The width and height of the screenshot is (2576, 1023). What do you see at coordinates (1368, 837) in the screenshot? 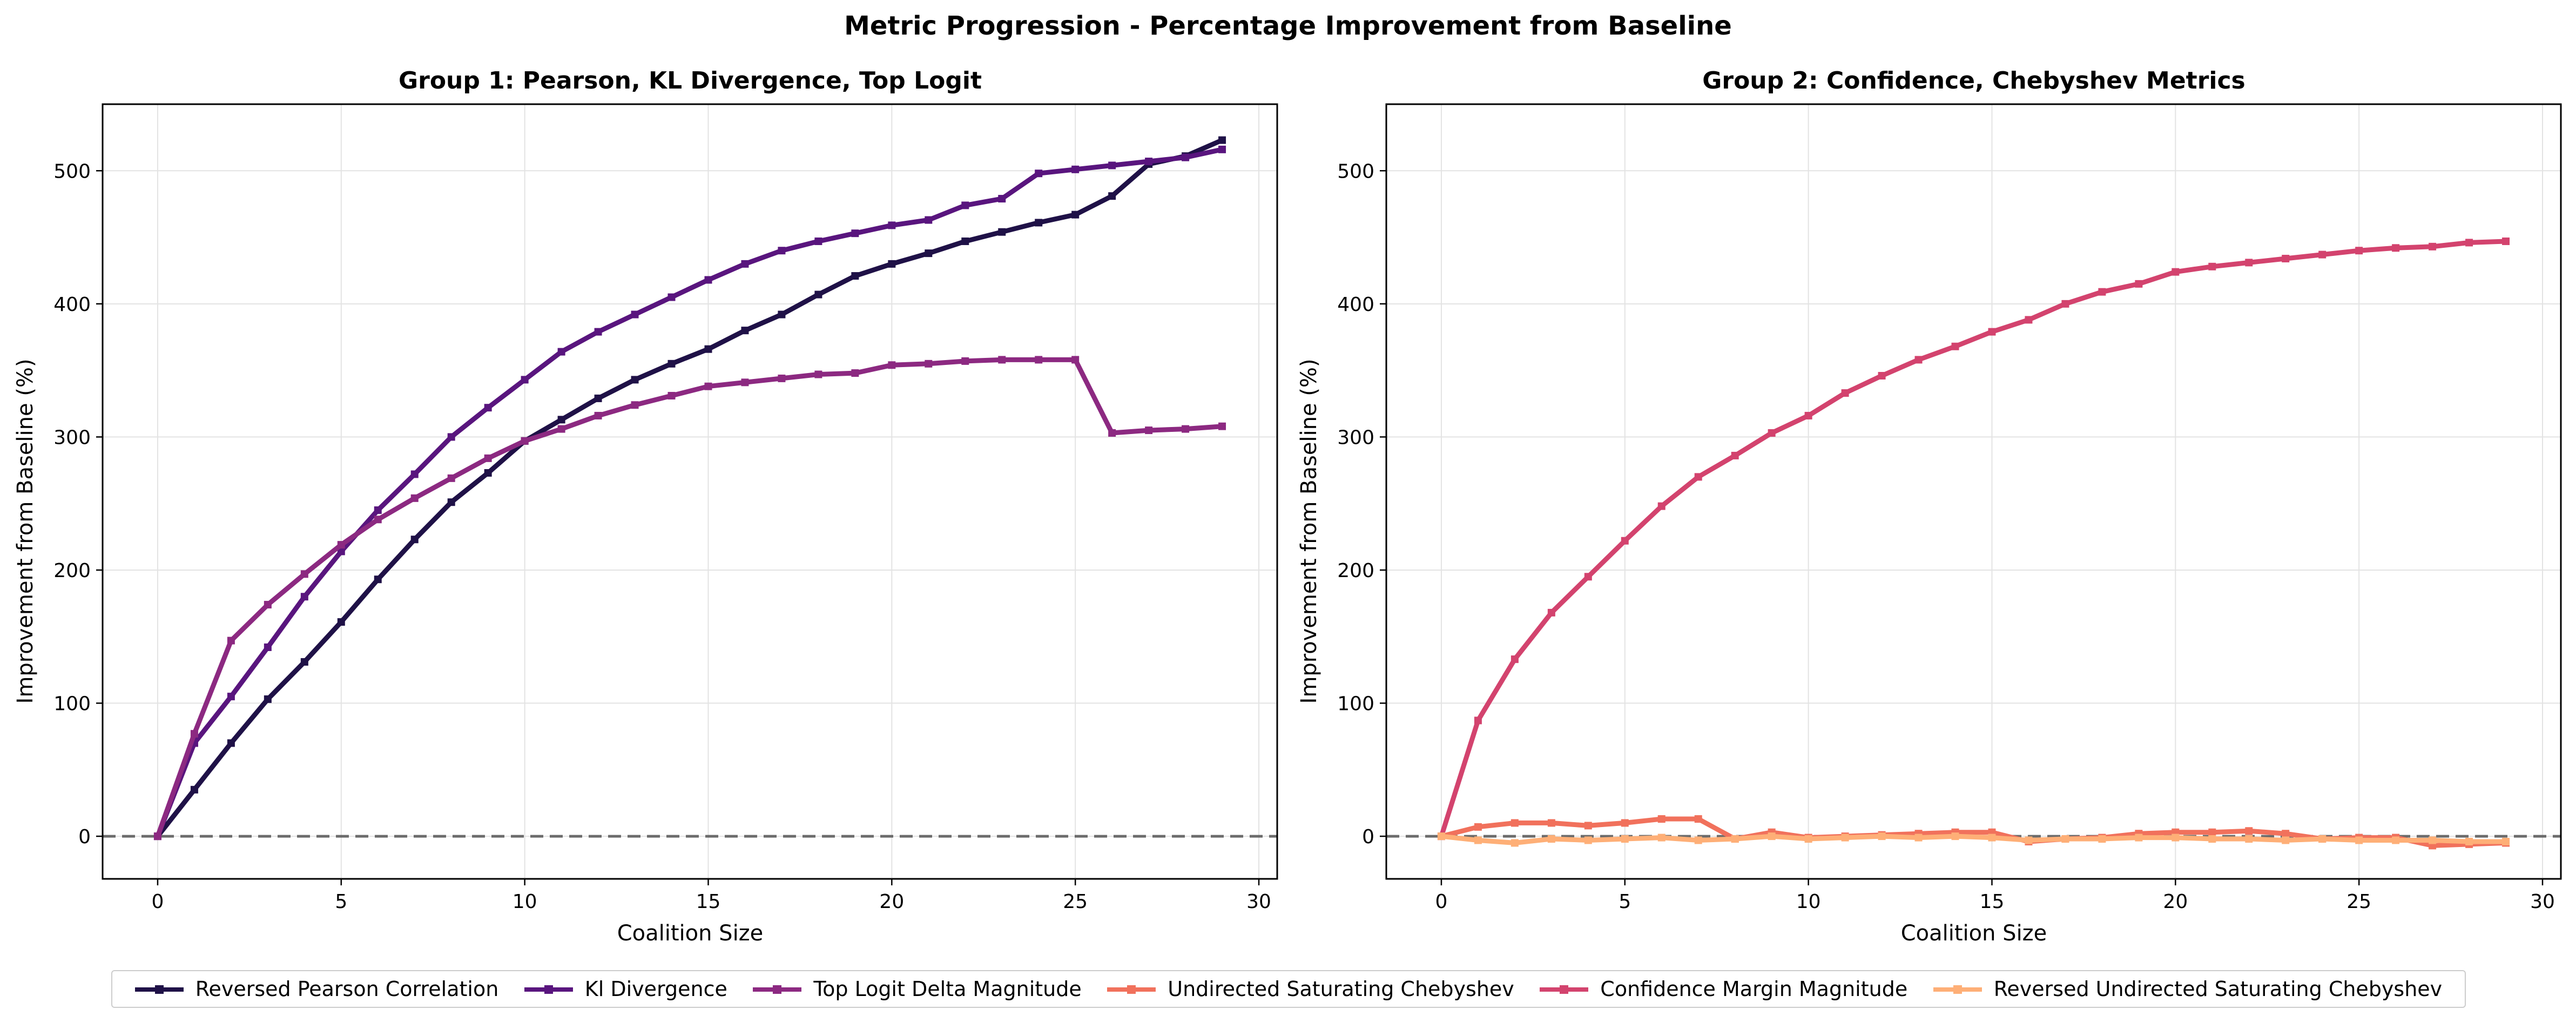
I see `y-tick-label: 0` at bounding box center [1368, 837].